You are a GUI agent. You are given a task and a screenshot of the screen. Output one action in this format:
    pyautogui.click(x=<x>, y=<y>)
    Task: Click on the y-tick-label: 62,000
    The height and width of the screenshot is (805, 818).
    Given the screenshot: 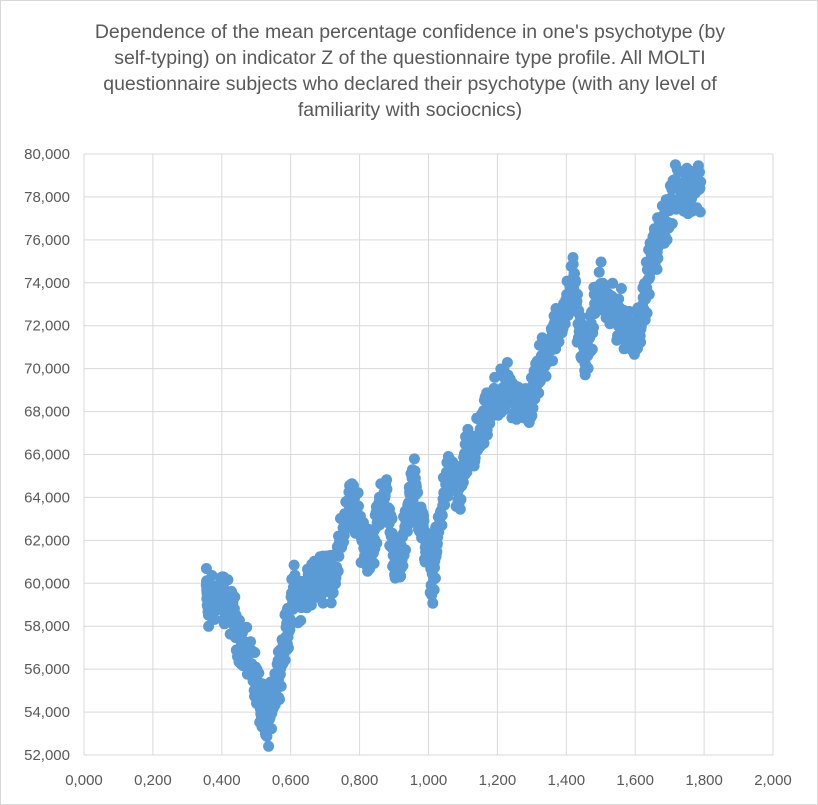 What is the action you would take?
    pyautogui.click(x=47, y=540)
    